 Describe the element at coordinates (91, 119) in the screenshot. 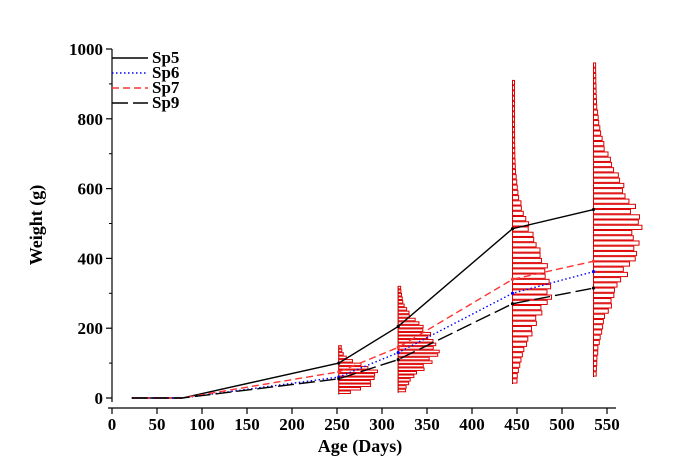

I see `y-tick-label: 800` at that location.